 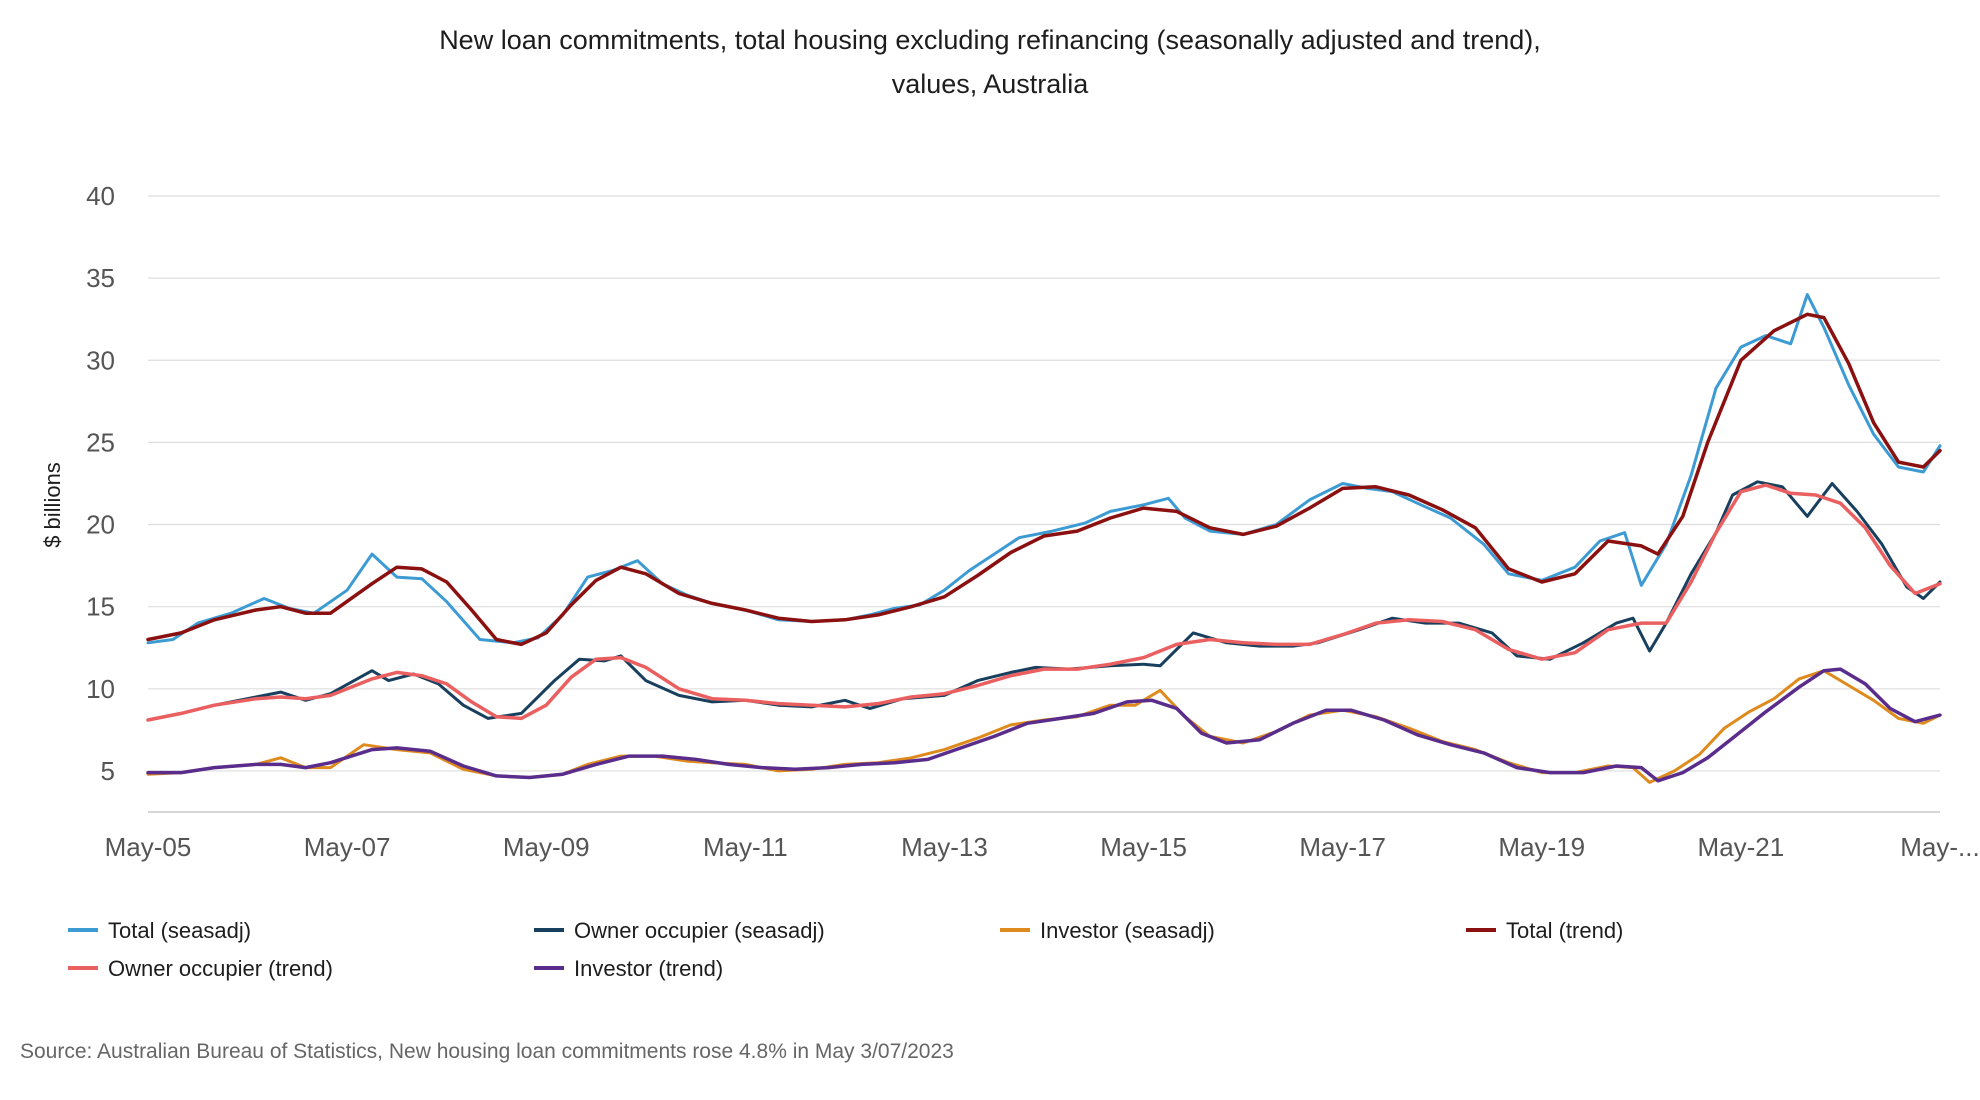 What do you see at coordinates (745, 847) in the screenshot?
I see `x-tick-label: May-11` at bounding box center [745, 847].